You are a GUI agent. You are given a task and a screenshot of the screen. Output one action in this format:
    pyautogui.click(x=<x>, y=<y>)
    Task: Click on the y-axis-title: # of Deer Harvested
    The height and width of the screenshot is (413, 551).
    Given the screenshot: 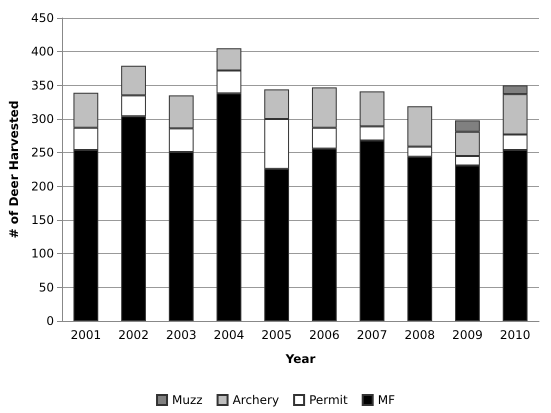 What is the action you would take?
    pyautogui.click(x=14, y=169)
    